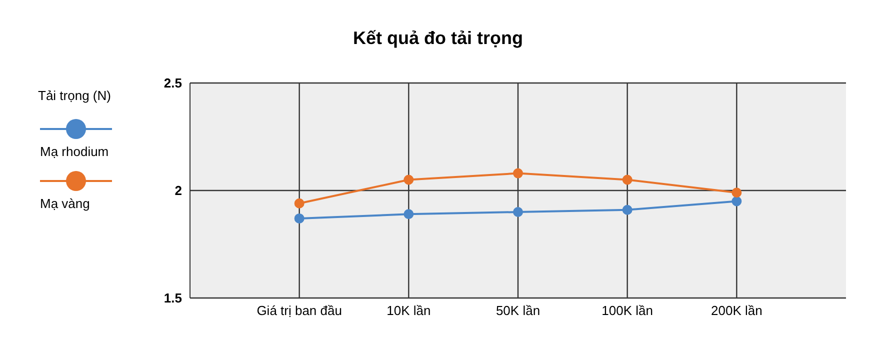 The width and height of the screenshot is (870, 356). What do you see at coordinates (65, 203) in the screenshot?
I see `legend-label: Mạ vàng` at bounding box center [65, 203].